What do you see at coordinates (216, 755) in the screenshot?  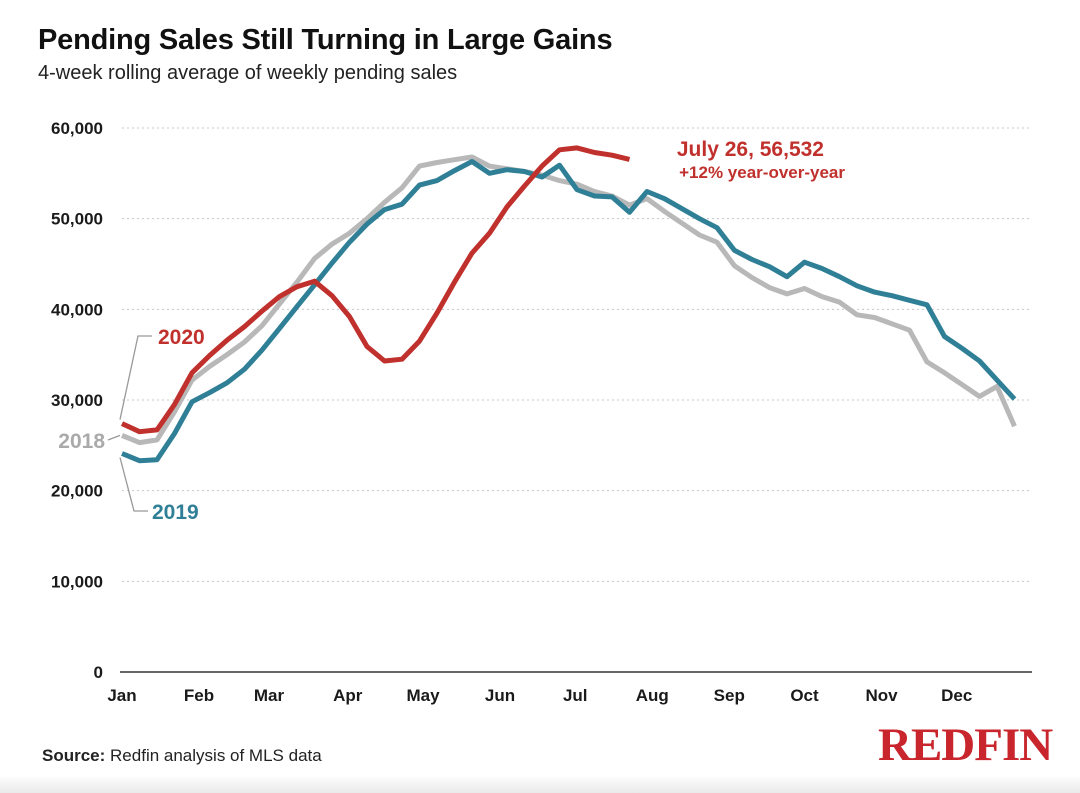 I see `source-text: Redfin analysis of MLS data` at bounding box center [216, 755].